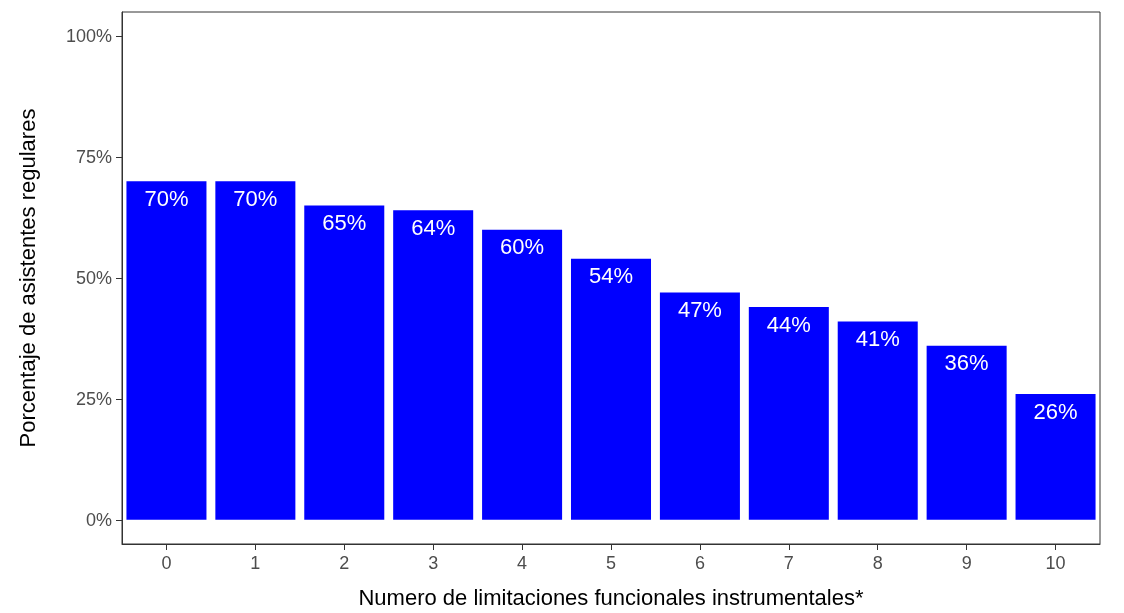 This screenshot has height=613, width=1124. Describe the element at coordinates (88, 36) in the screenshot. I see `y-tick-label: 100%` at that location.